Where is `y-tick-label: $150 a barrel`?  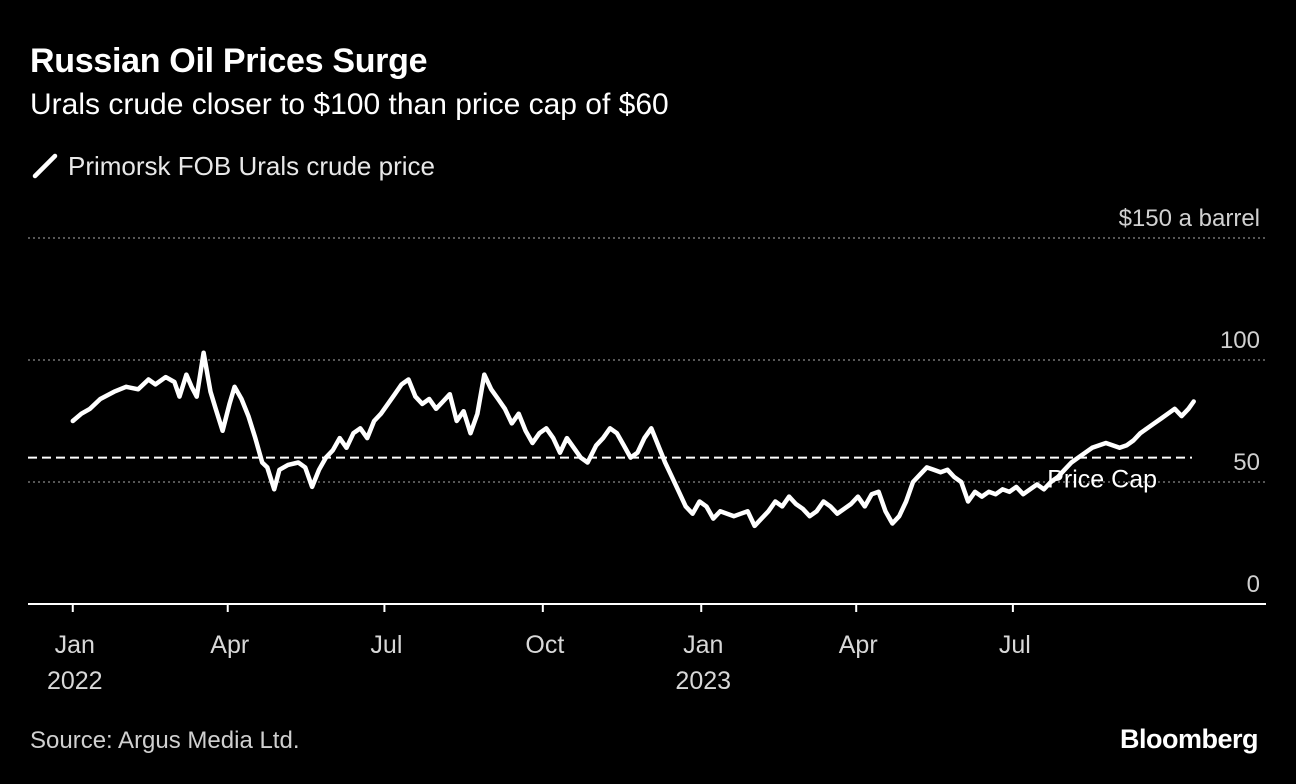 y-tick-label: $150 a barrel is located at coordinates (1189, 218).